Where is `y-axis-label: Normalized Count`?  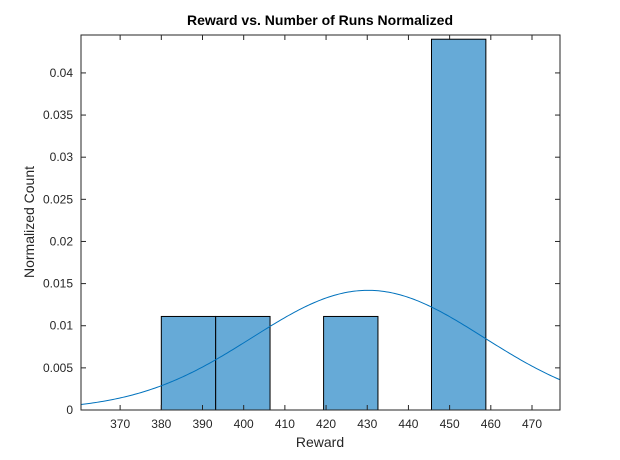 y-axis-label: Normalized Count is located at coordinates (29, 222).